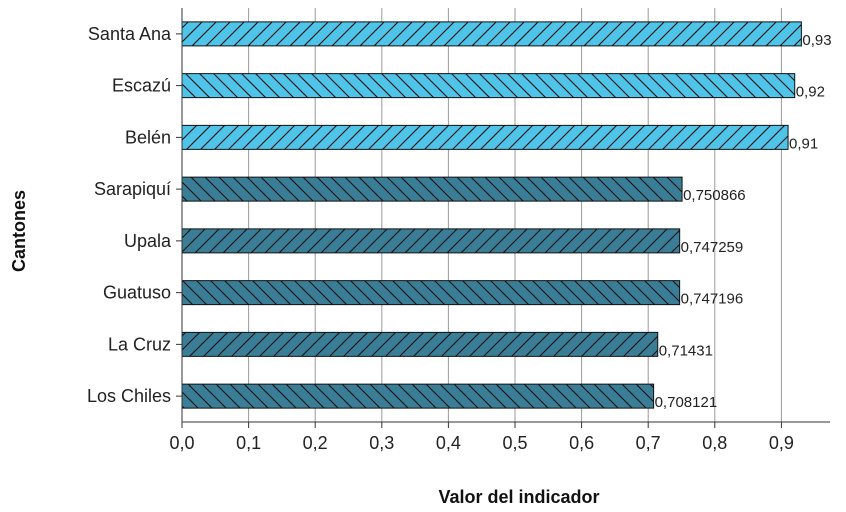 The width and height of the screenshot is (846, 512). I want to click on x-tick-label: 0,1, so click(248, 443).